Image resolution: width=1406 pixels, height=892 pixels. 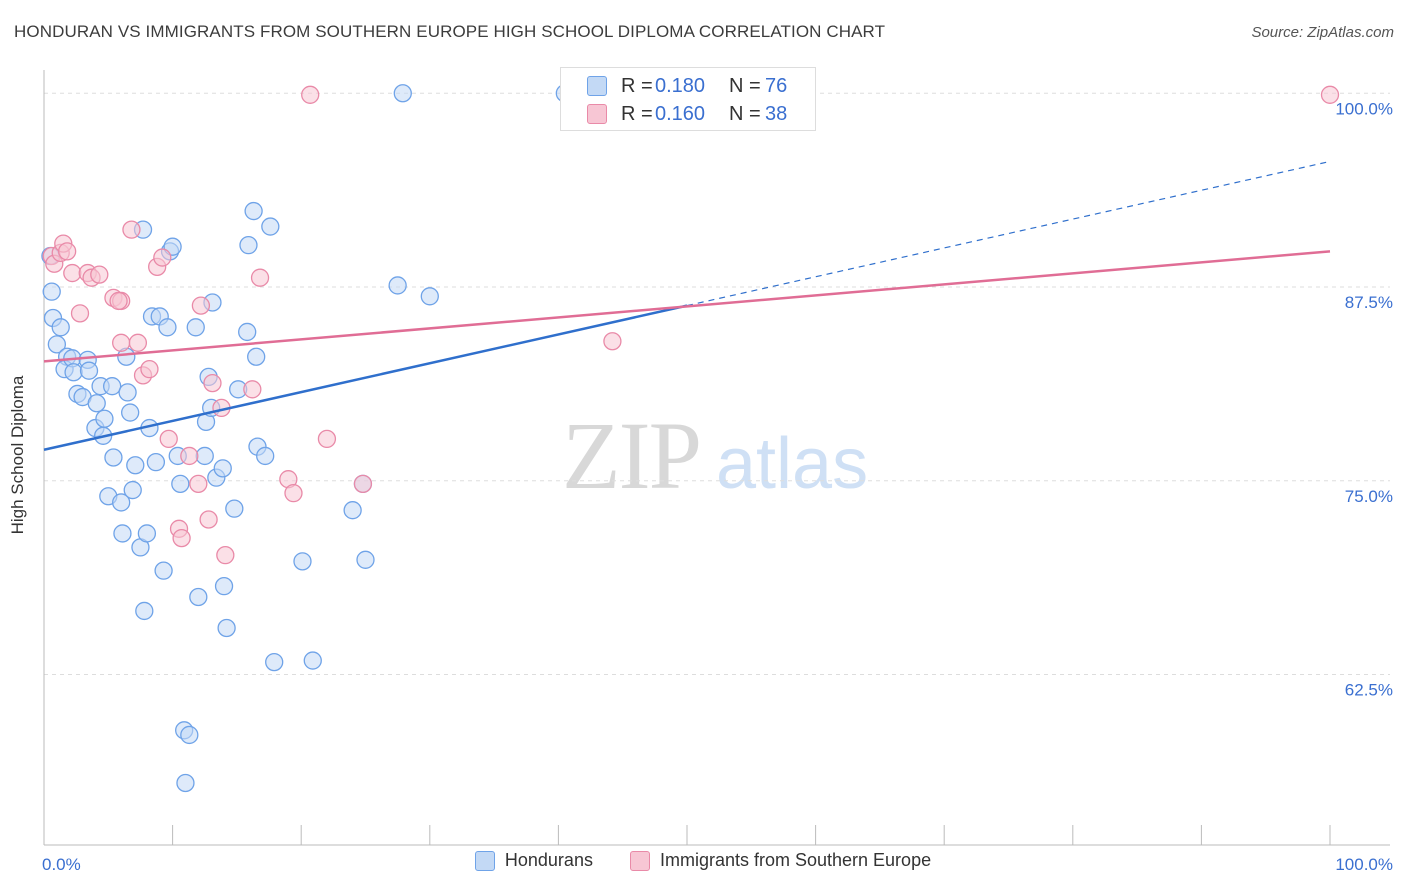 I want to click on stats-n-value-hondurans: 76, so click(x=776, y=85).